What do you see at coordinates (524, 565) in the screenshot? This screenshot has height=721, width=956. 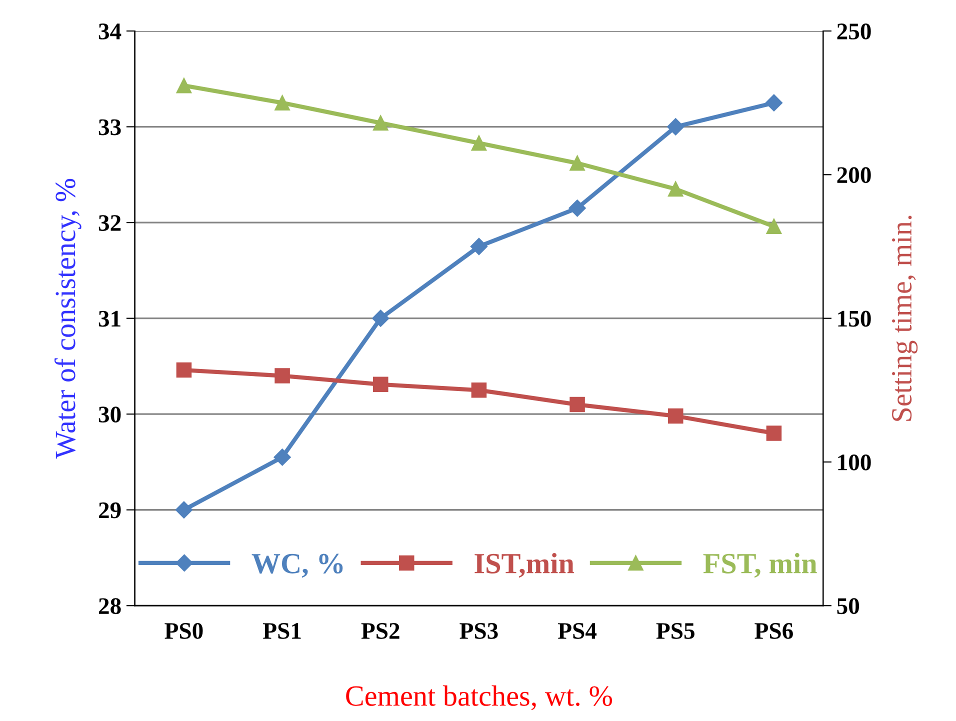 I see `legend-label: IST,min` at bounding box center [524, 565].